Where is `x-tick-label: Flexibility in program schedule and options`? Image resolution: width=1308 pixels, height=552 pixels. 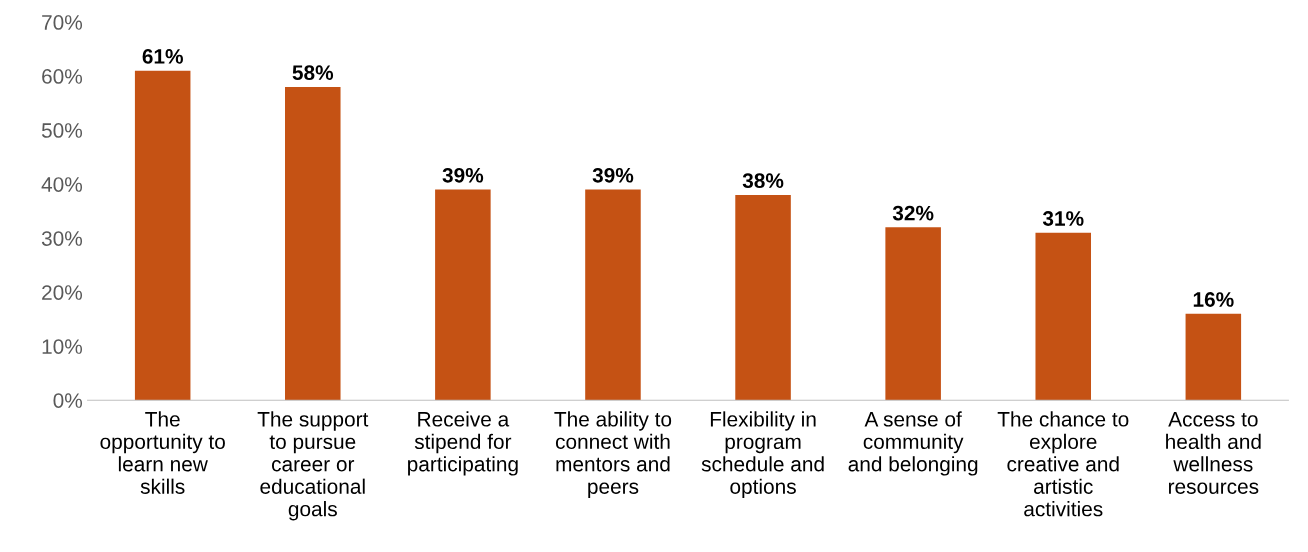
x-tick-label: Flexibility in program schedule and options is located at coordinates (762, 455).